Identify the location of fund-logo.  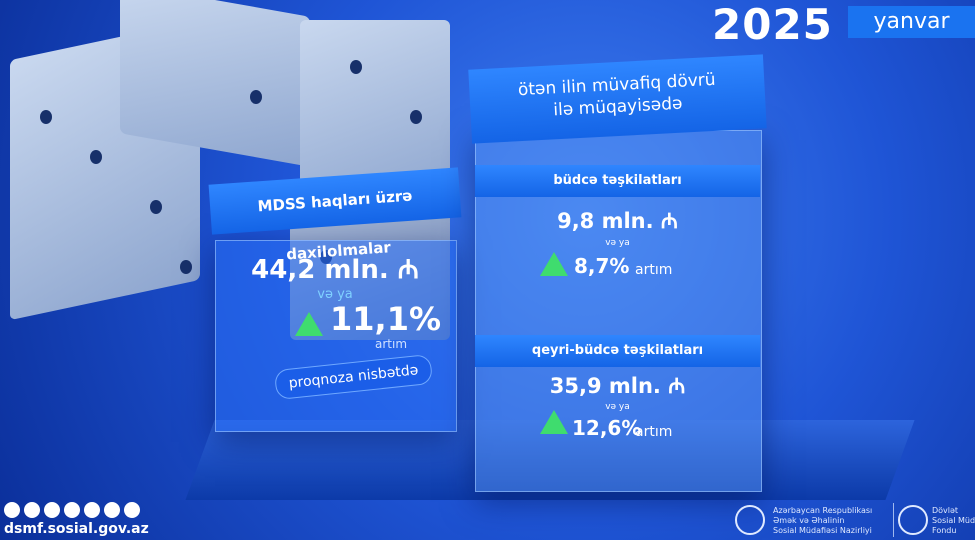
(913, 520).